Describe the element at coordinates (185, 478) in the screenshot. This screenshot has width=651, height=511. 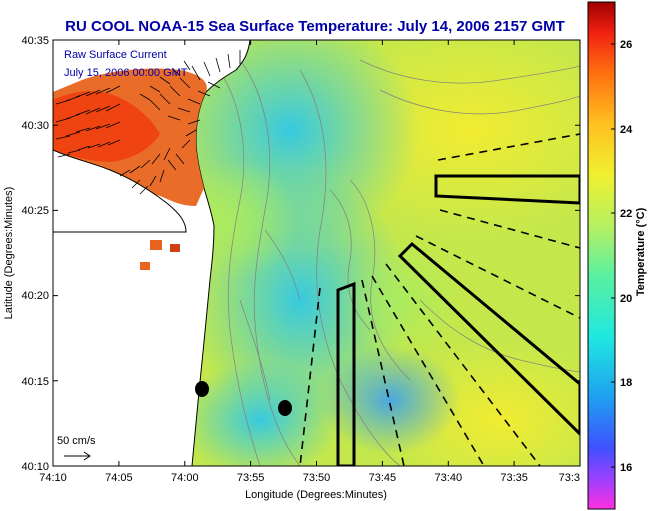
I see `x-tick-label: 74:00` at that location.